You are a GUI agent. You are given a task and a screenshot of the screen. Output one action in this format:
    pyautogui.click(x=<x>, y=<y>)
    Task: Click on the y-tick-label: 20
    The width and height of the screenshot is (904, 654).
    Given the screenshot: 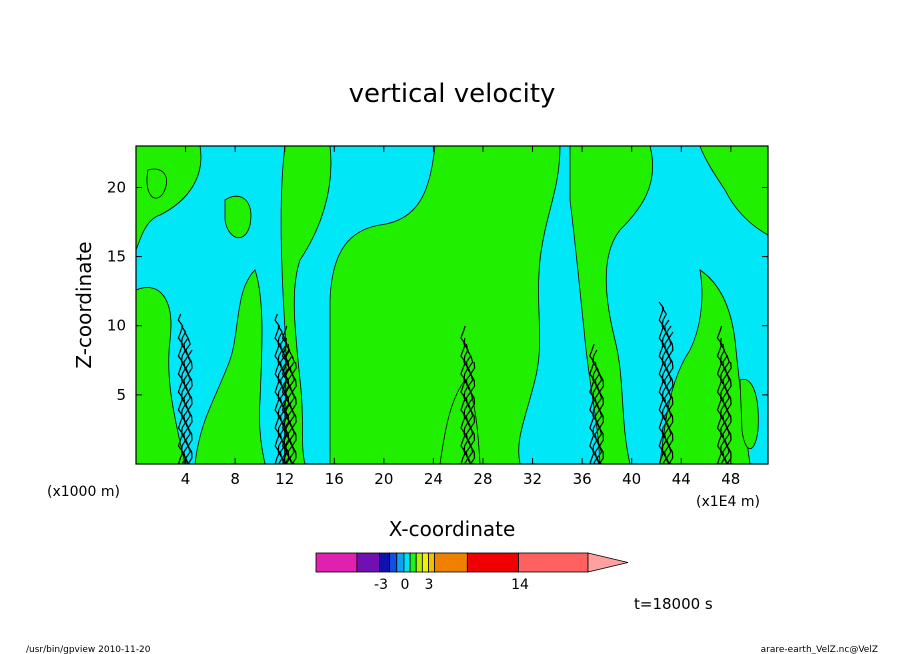 What is the action you would take?
    pyautogui.click(x=116, y=187)
    